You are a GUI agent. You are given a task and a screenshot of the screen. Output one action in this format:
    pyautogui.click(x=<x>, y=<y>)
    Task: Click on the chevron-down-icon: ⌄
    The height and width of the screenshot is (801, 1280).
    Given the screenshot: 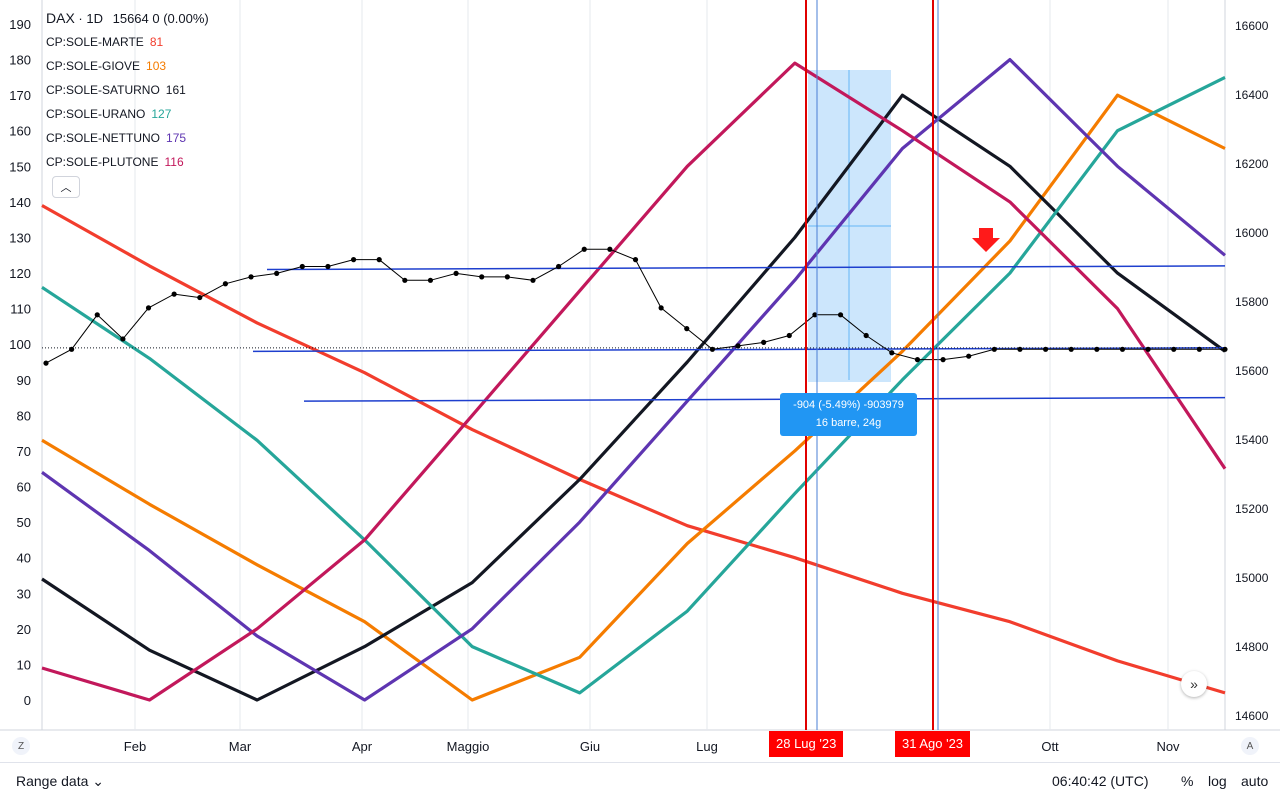 What is the action you would take?
    pyautogui.click(x=98, y=781)
    